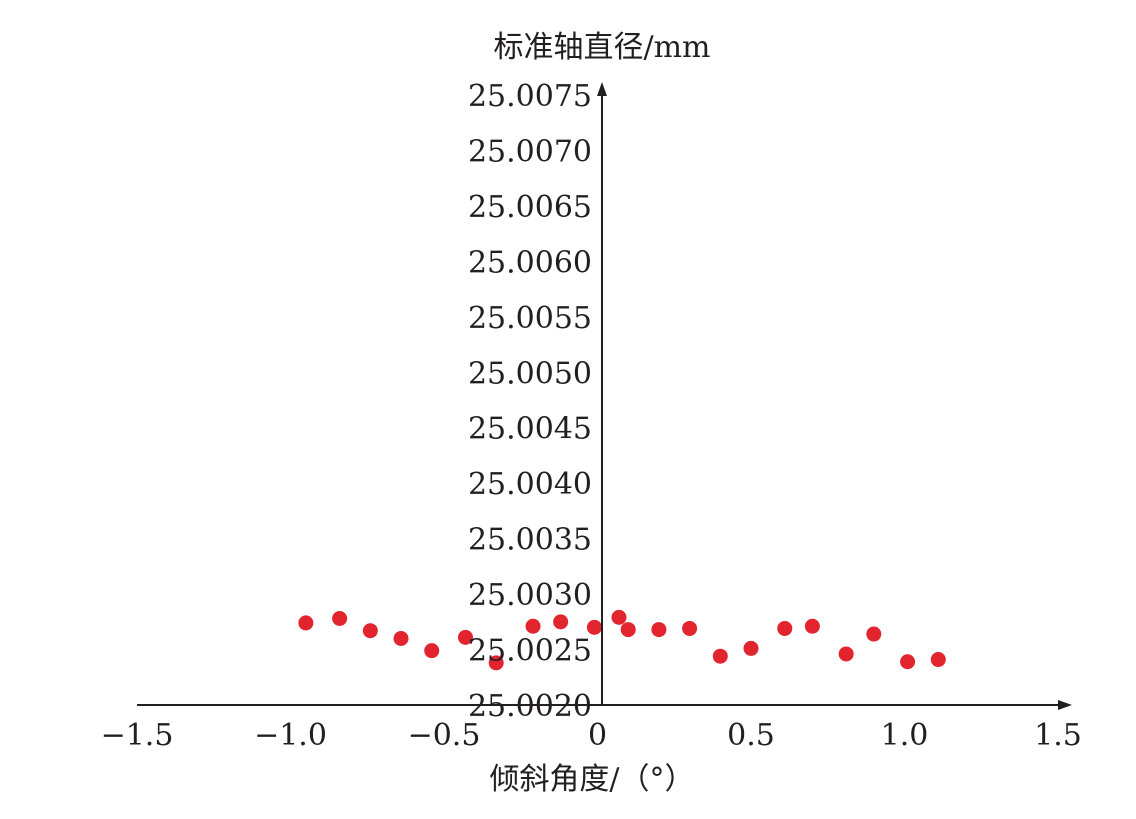 The width and height of the screenshot is (1136, 819). I want to click on y-tick-label: 25.0070, so click(530, 151).